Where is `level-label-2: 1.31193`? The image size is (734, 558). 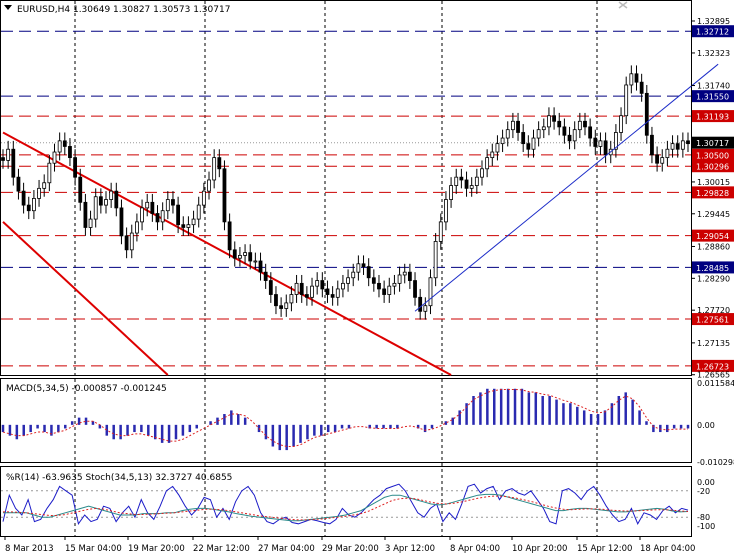
level-label-2: 1.31193 is located at coordinates (712, 117).